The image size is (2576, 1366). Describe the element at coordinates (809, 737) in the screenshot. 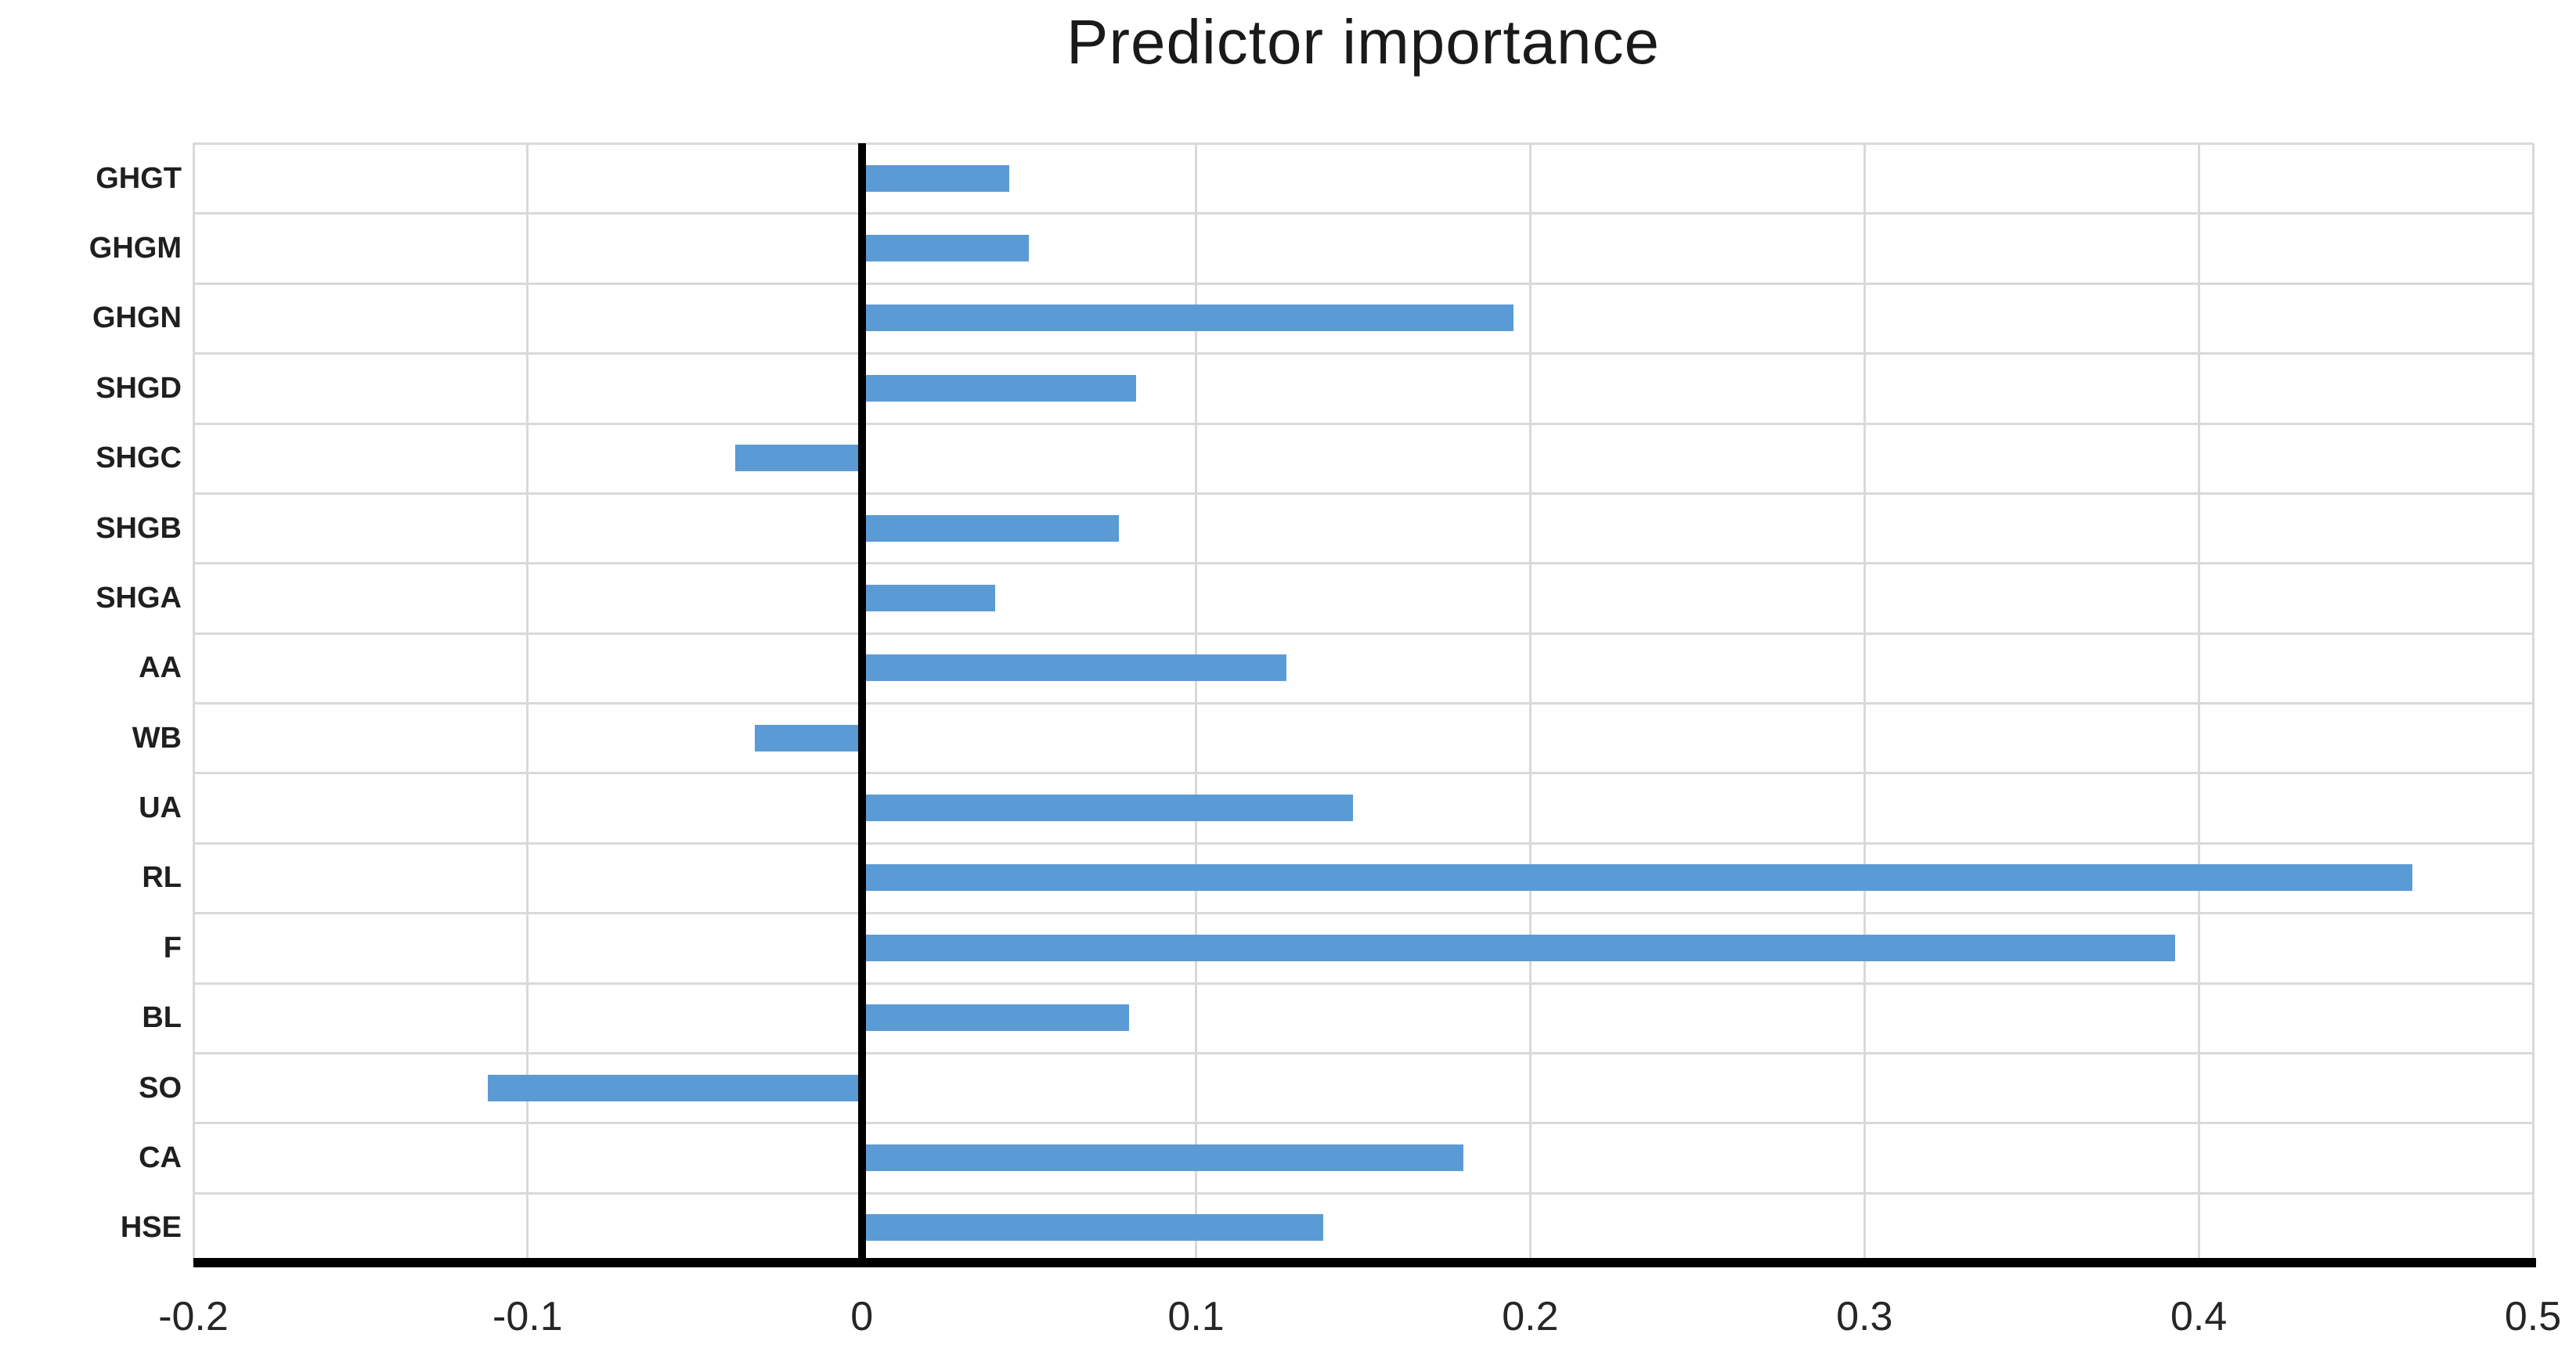

I see `bar-wb` at that location.